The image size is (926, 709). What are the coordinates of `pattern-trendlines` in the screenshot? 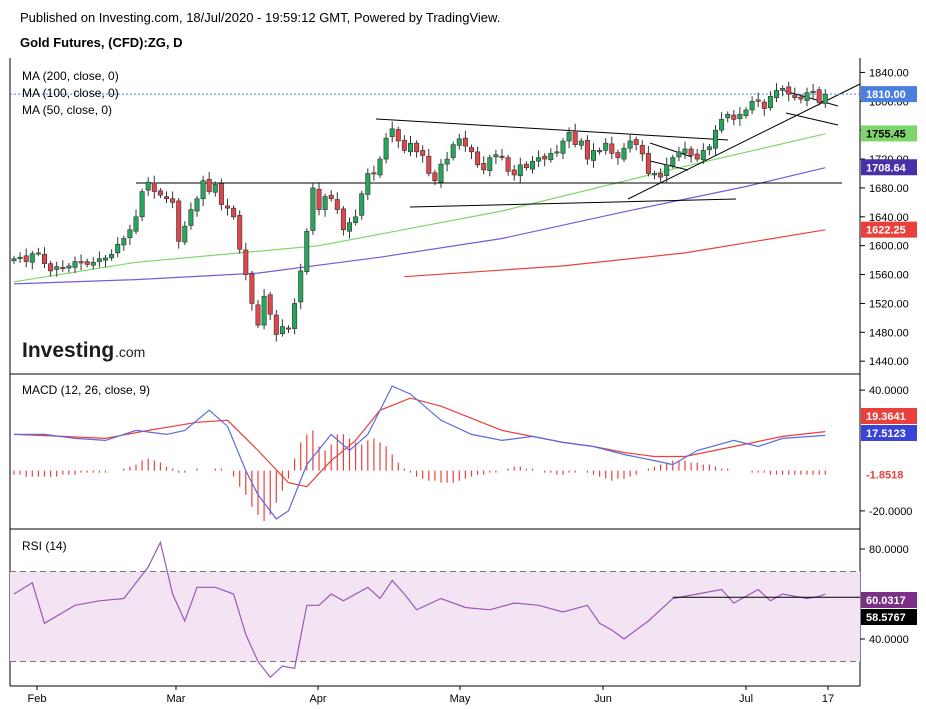 It's located at (498, 145).